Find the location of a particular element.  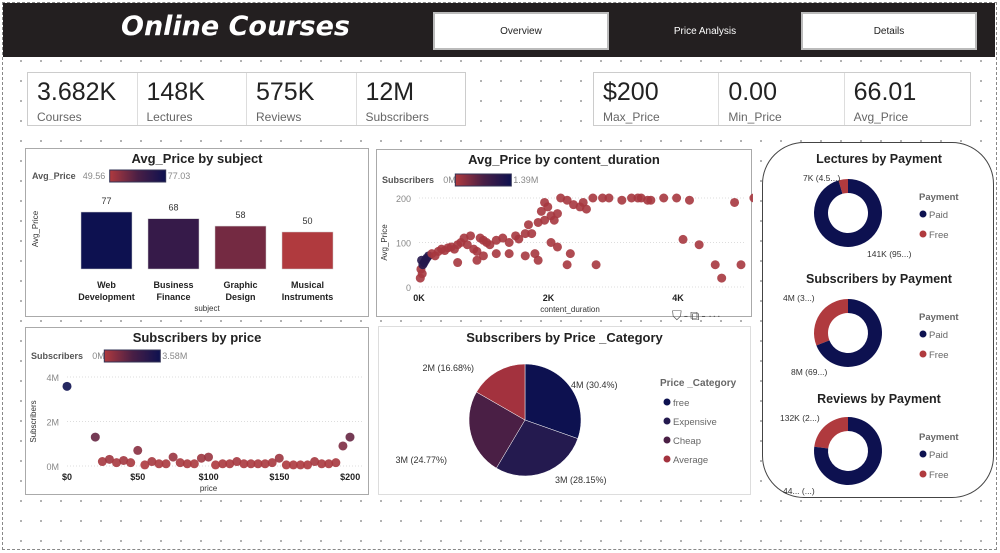

chart-title: Lectures by Payment is located at coordinates (879, 159).